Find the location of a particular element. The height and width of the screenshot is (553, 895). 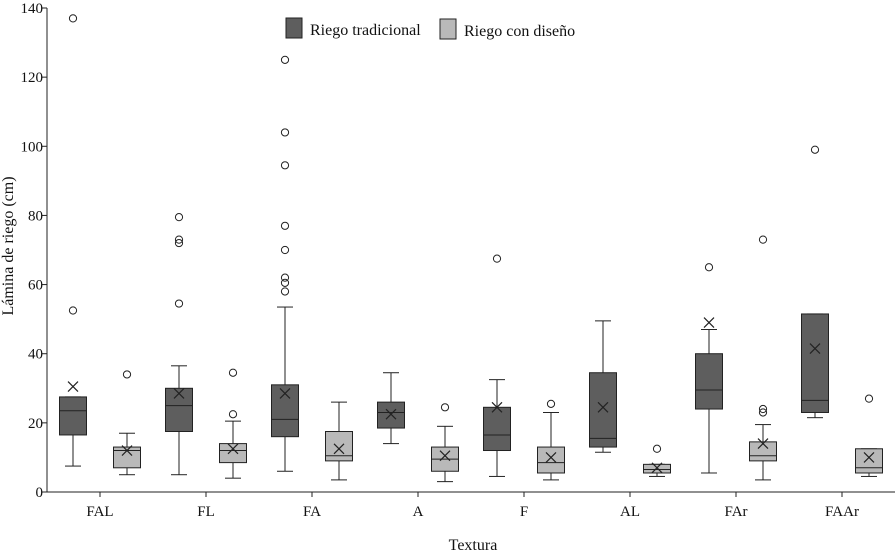

x-tick-label: FA is located at coordinates (312, 512).